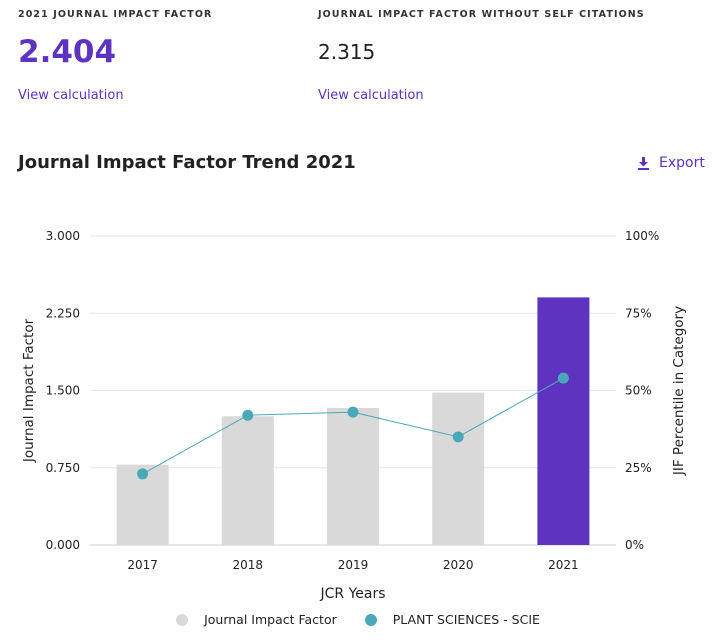  What do you see at coordinates (370, 619) in the screenshot?
I see `legend-swatch-category` at bounding box center [370, 619].